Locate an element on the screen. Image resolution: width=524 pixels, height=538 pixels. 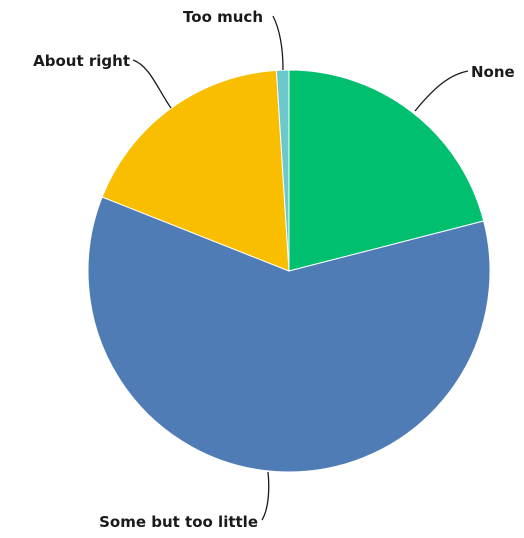
slice-label: Some but too little is located at coordinates (178, 522).